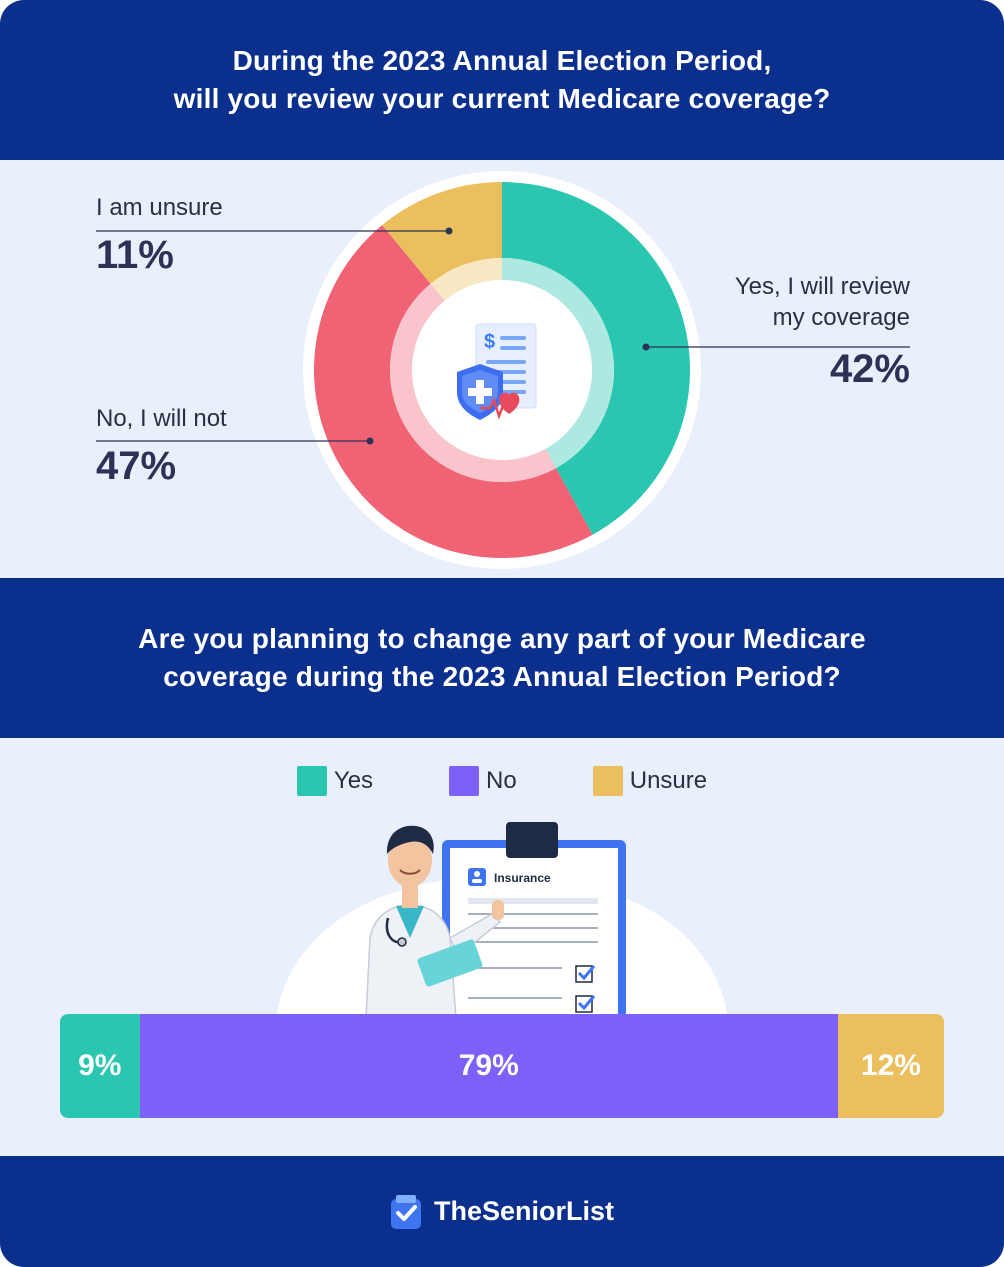 This screenshot has height=1267, width=1004. Describe the element at coordinates (668, 780) in the screenshot. I see `legend-label-unsure: Unsure` at that location.